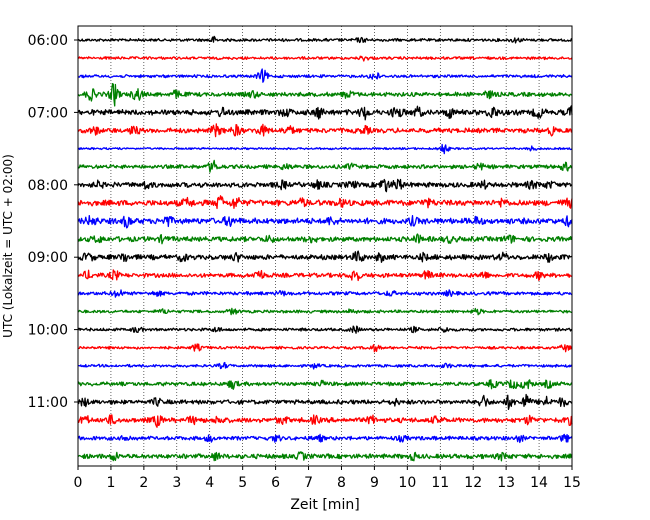 This screenshot has height=520, width=650. I want to click on x-axis-label: Zeit [min], so click(324, 505).